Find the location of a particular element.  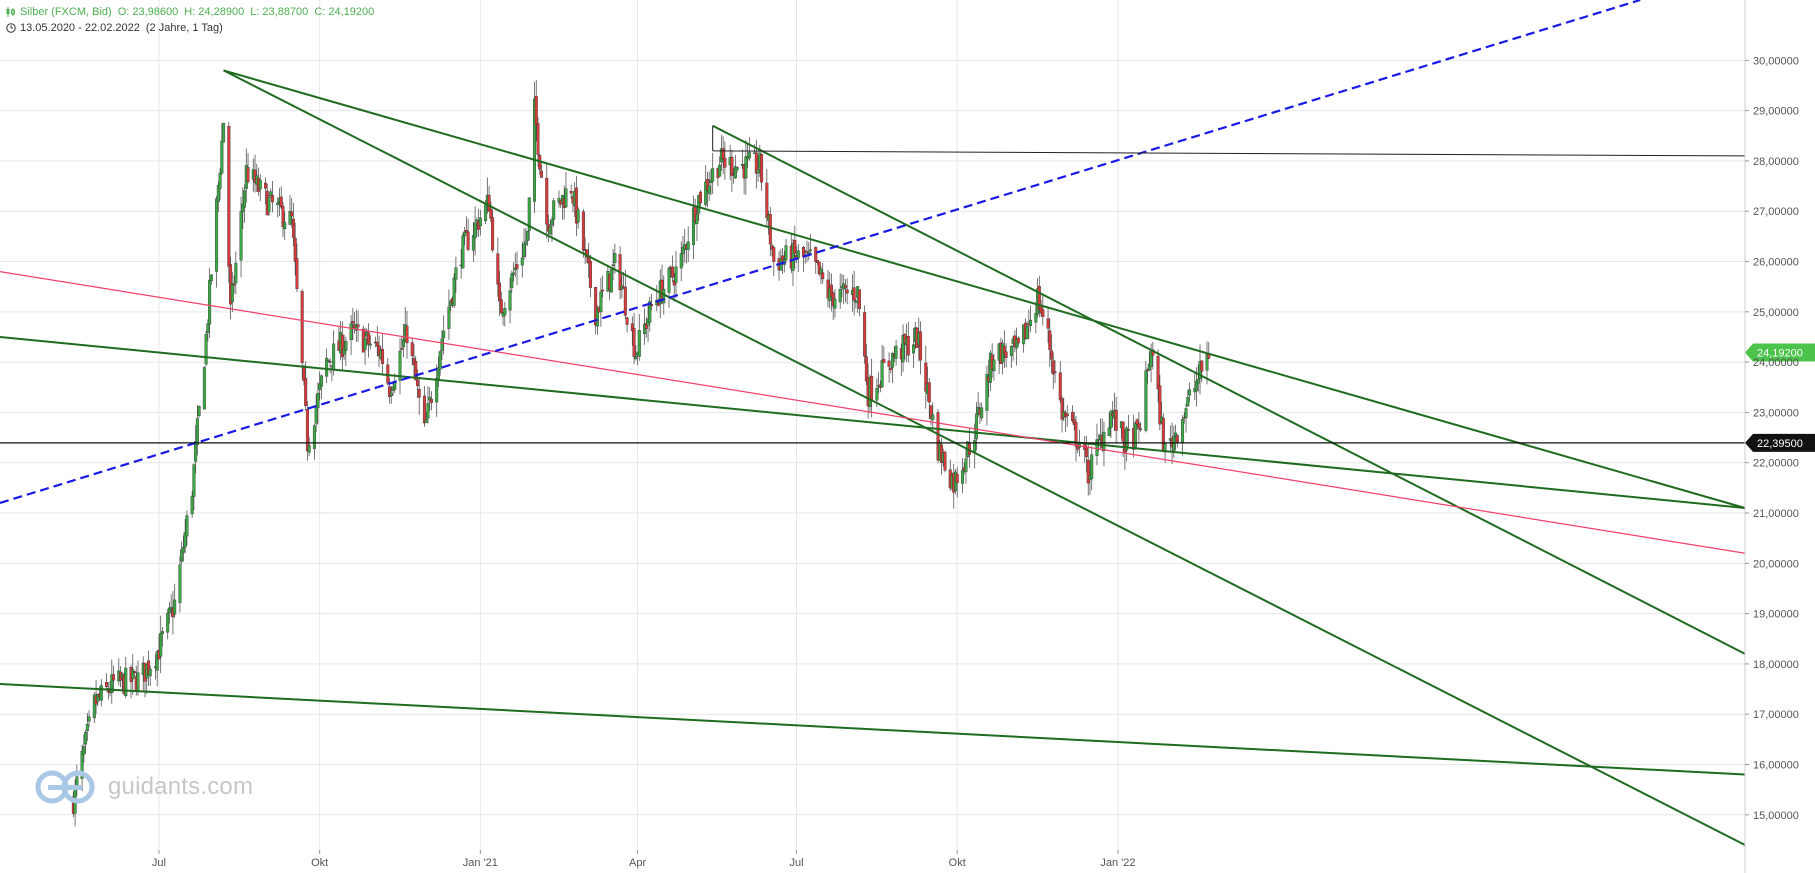

time-axis: Jul Okt Jan '21 Apr Jul Okt Jan '22 is located at coordinates (643, 859).